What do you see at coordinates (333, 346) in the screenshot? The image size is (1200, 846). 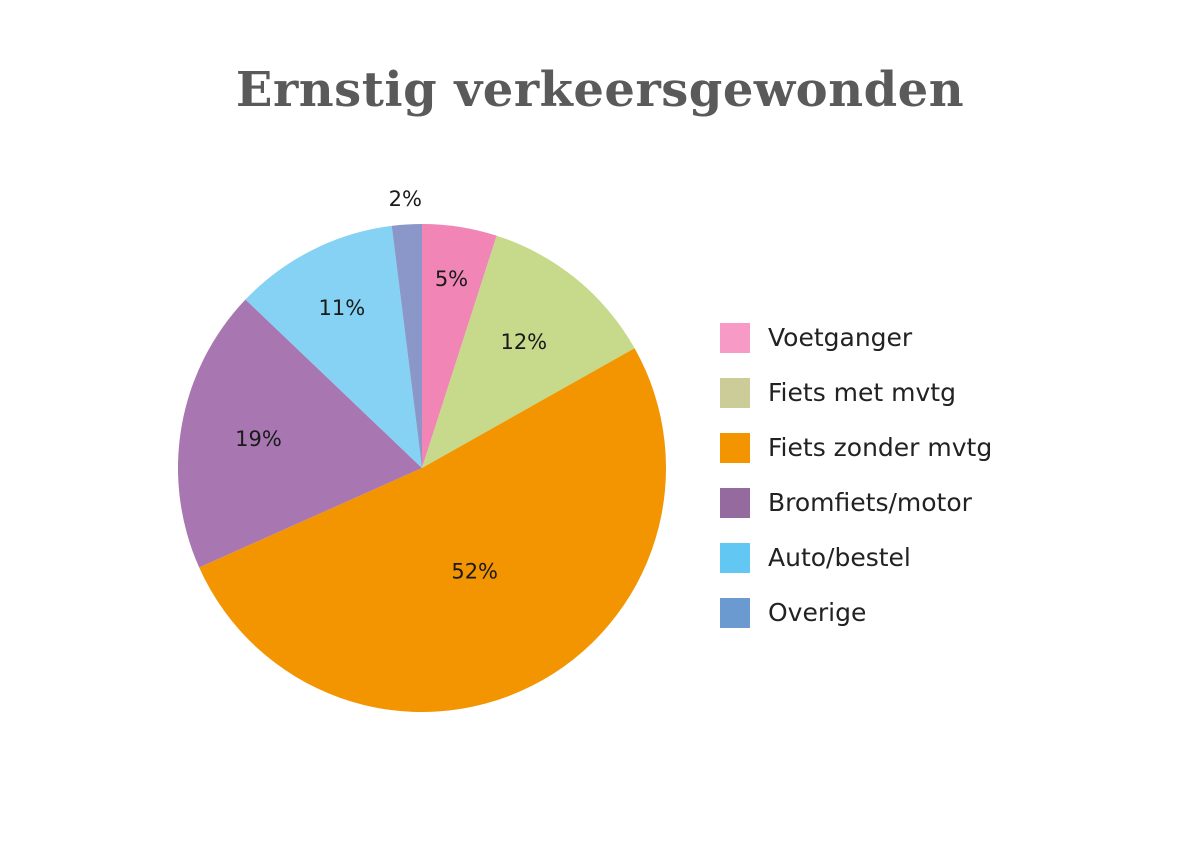 I see `pie-slice-auto-bestel` at bounding box center [333, 346].